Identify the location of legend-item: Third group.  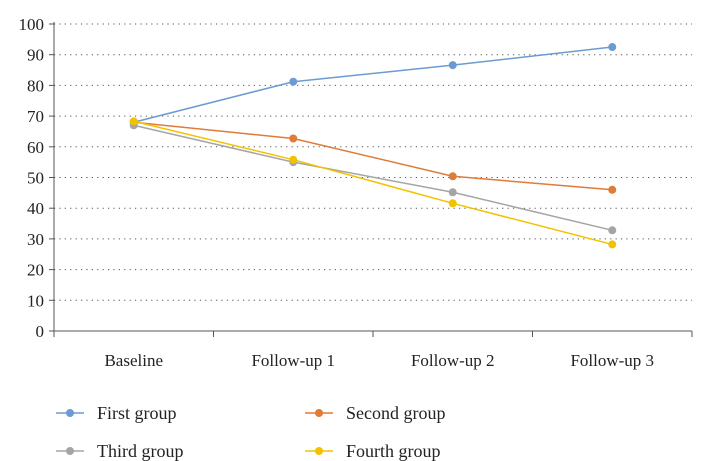
(119, 451).